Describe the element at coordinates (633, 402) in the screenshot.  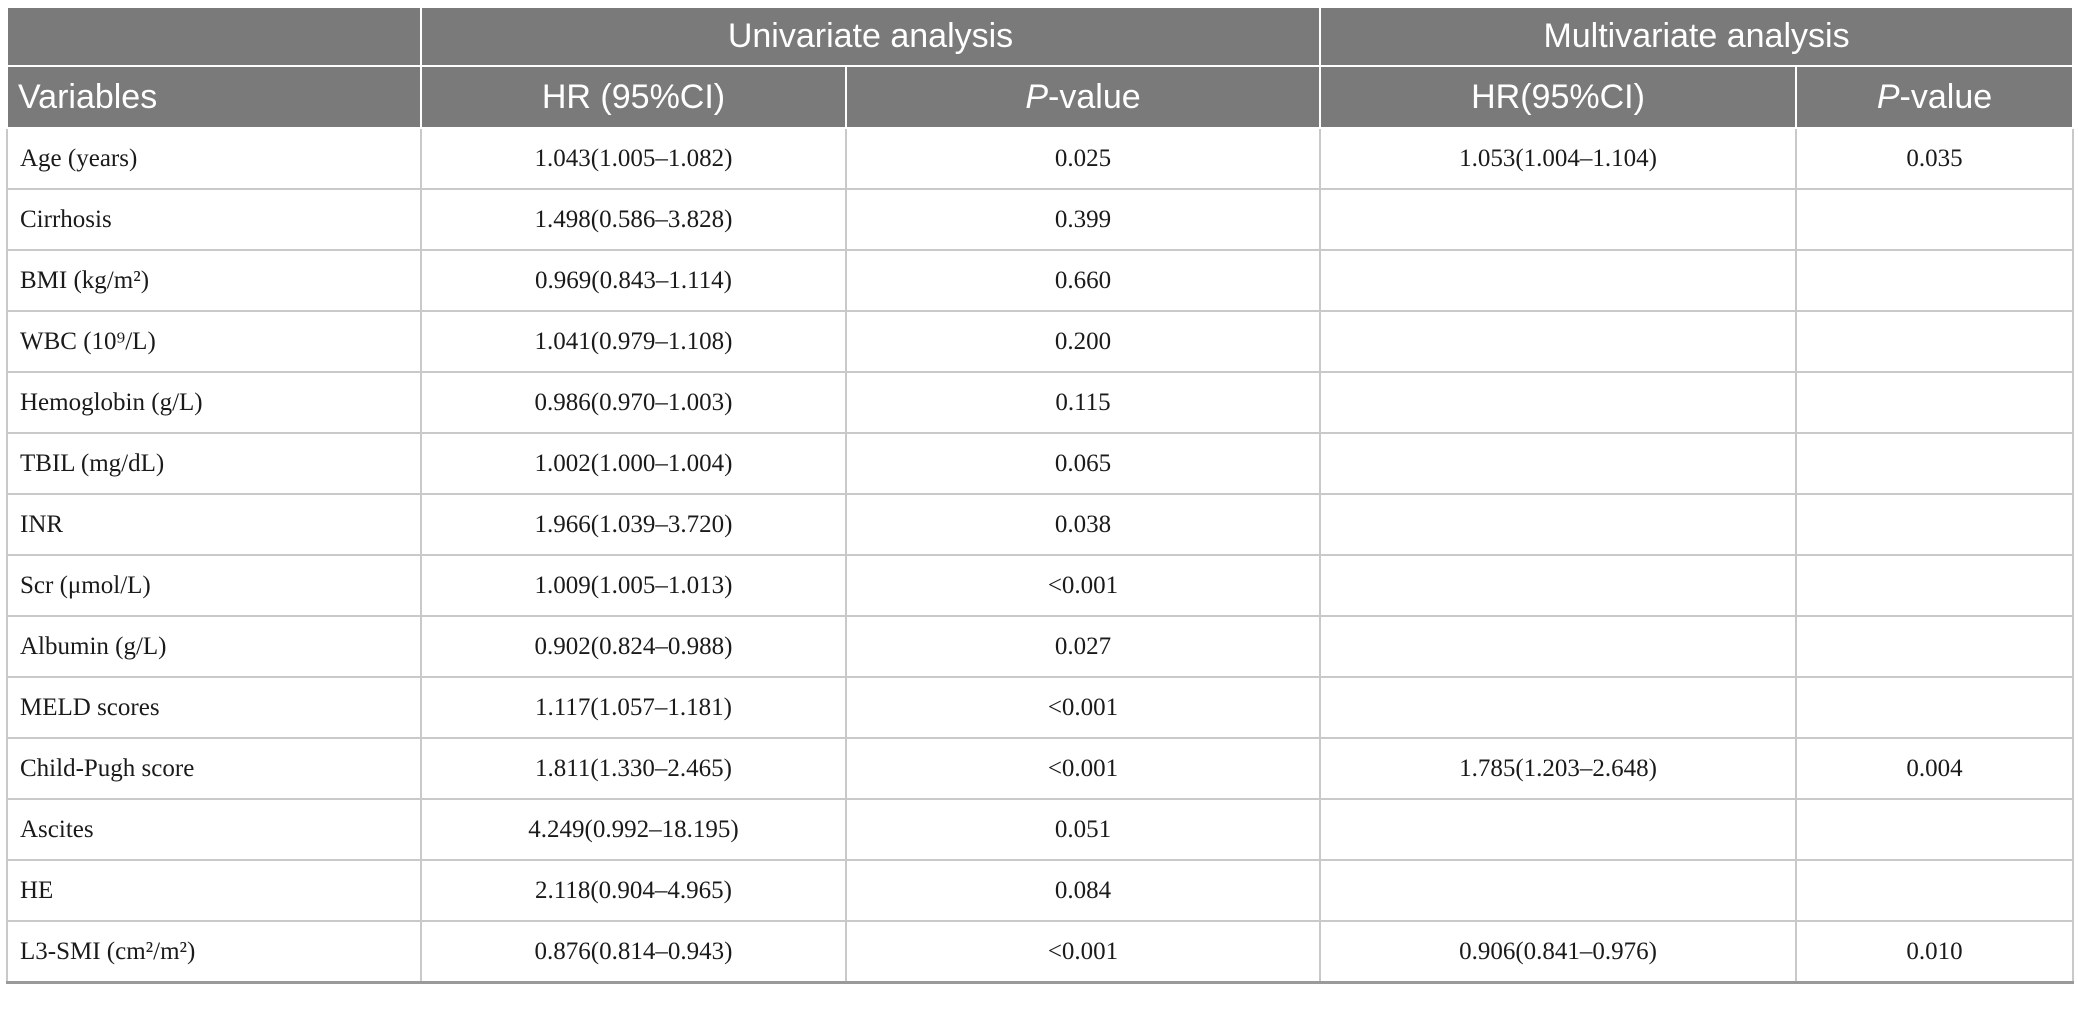
I see `uni-hr-cell: 0.986(0.970–1.003)` at that location.